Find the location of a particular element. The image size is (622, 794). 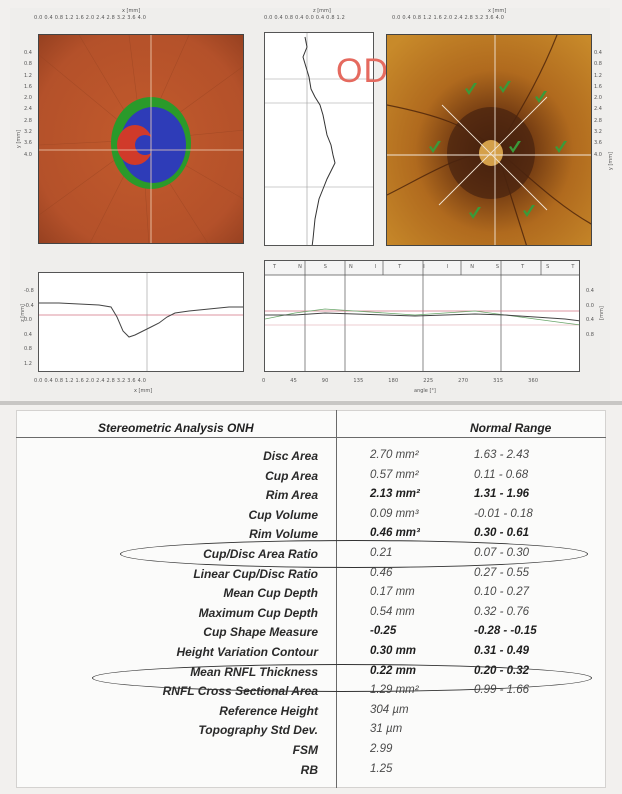

parameter-value: 2.13 mm² is located at coordinates (395, 494).